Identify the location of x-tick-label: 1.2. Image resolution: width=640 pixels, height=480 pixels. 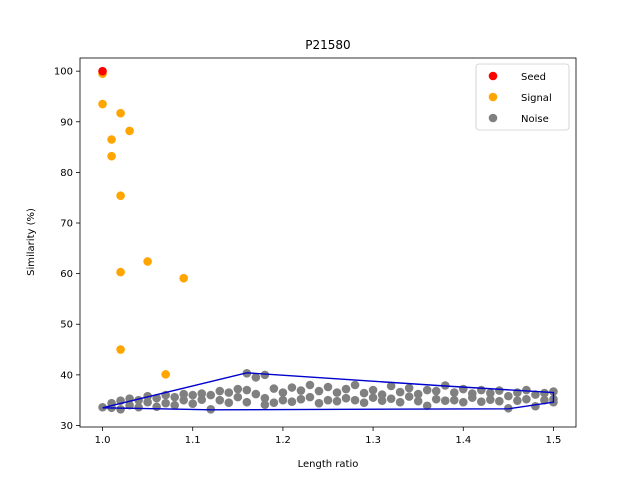
(283, 440).